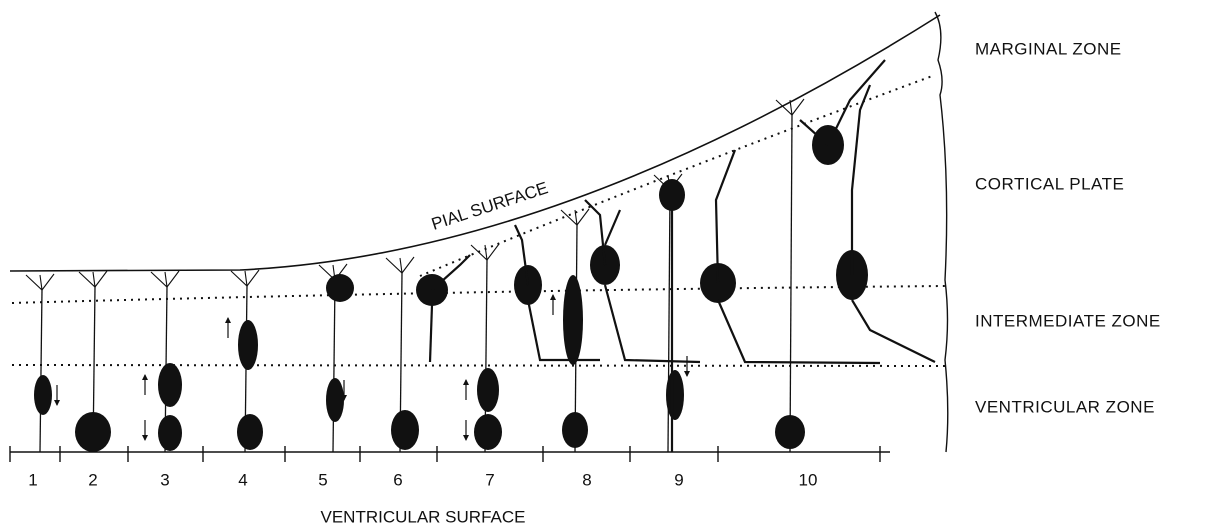 The width and height of the screenshot is (1229, 529). Describe the element at coordinates (678, 479) in the screenshot. I see `stage-label: 9` at that location.